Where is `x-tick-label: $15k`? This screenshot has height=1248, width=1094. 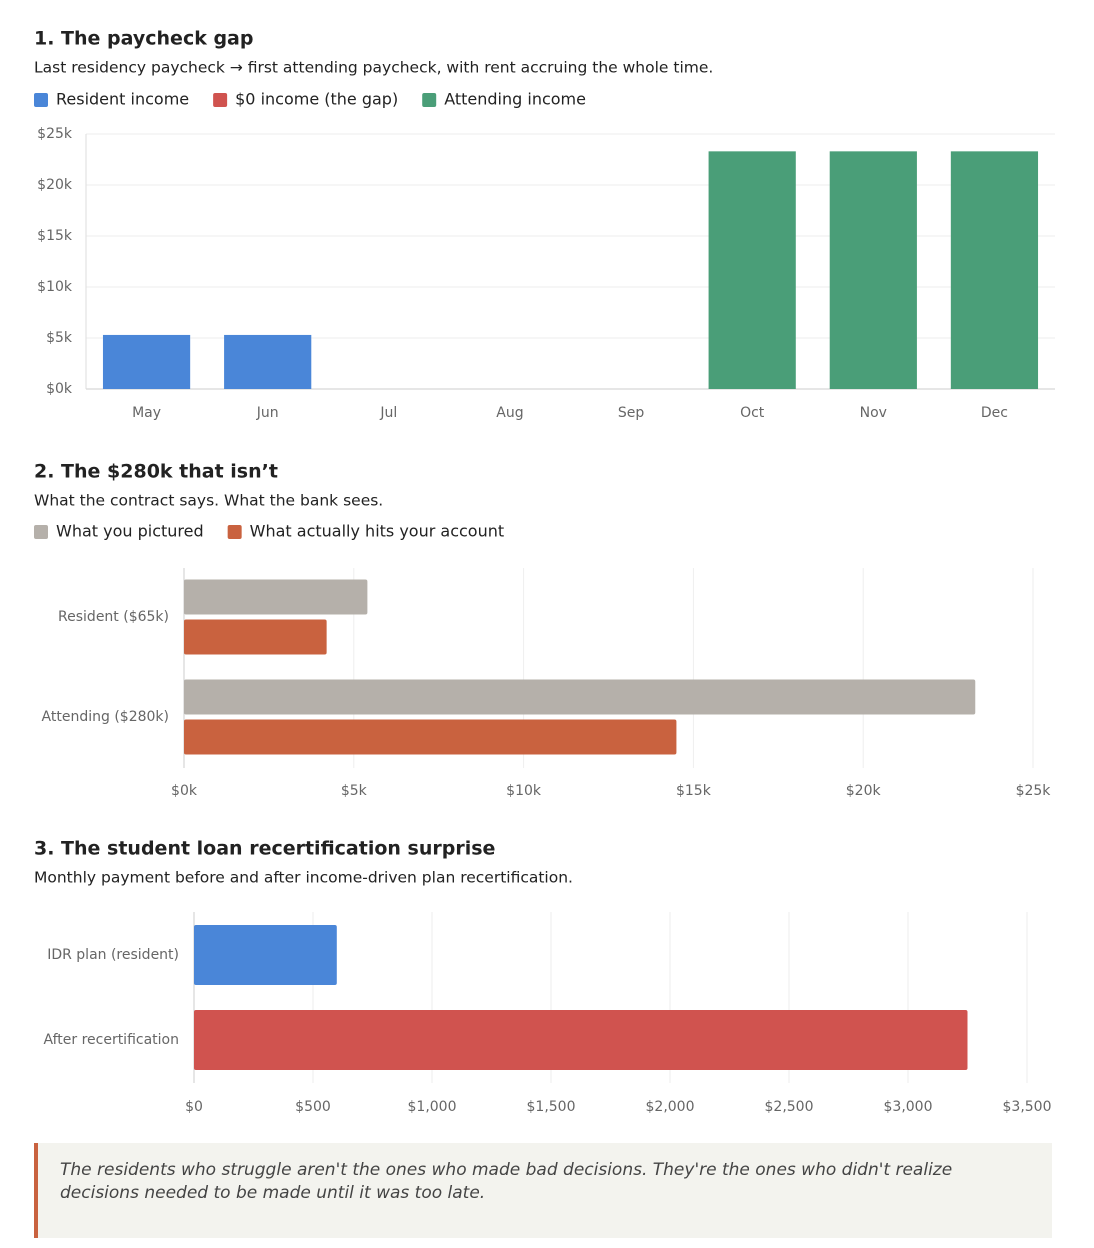 x-tick-label: $15k is located at coordinates (694, 791).